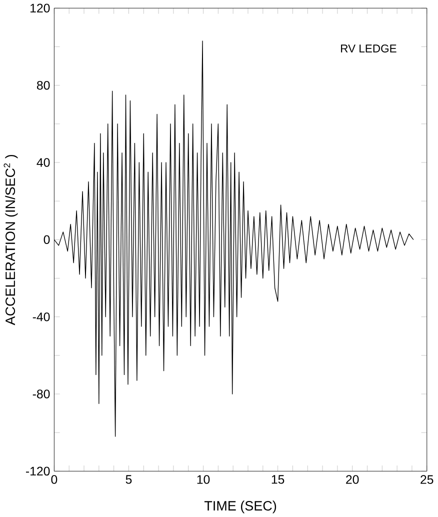 The width and height of the screenshot is (438, 517). Describe the element at coordinates (47, 239) in the screenshot. I see `y-tick-label: 0` at that location.